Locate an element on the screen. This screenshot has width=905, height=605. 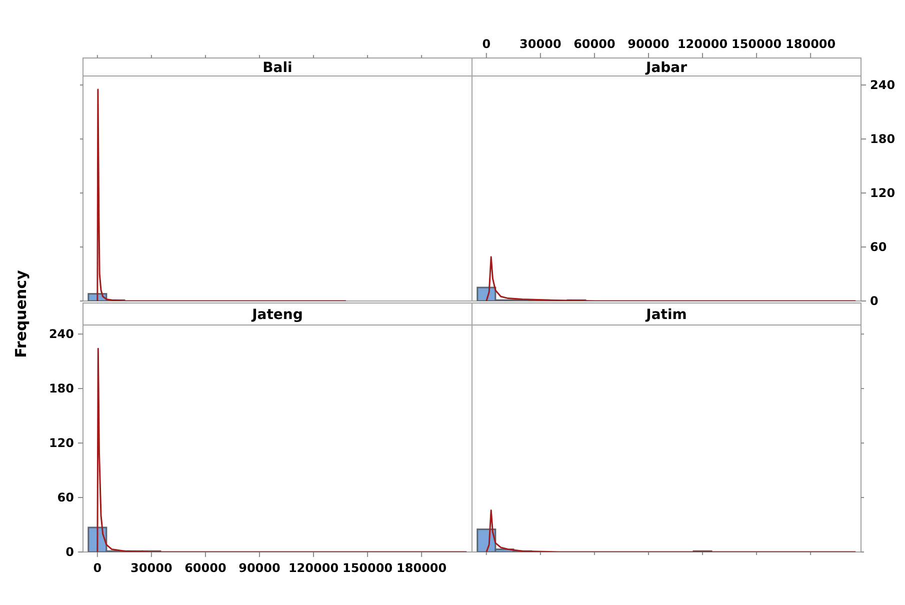
chart-title: Jateng is located at coordinates (277, 315).